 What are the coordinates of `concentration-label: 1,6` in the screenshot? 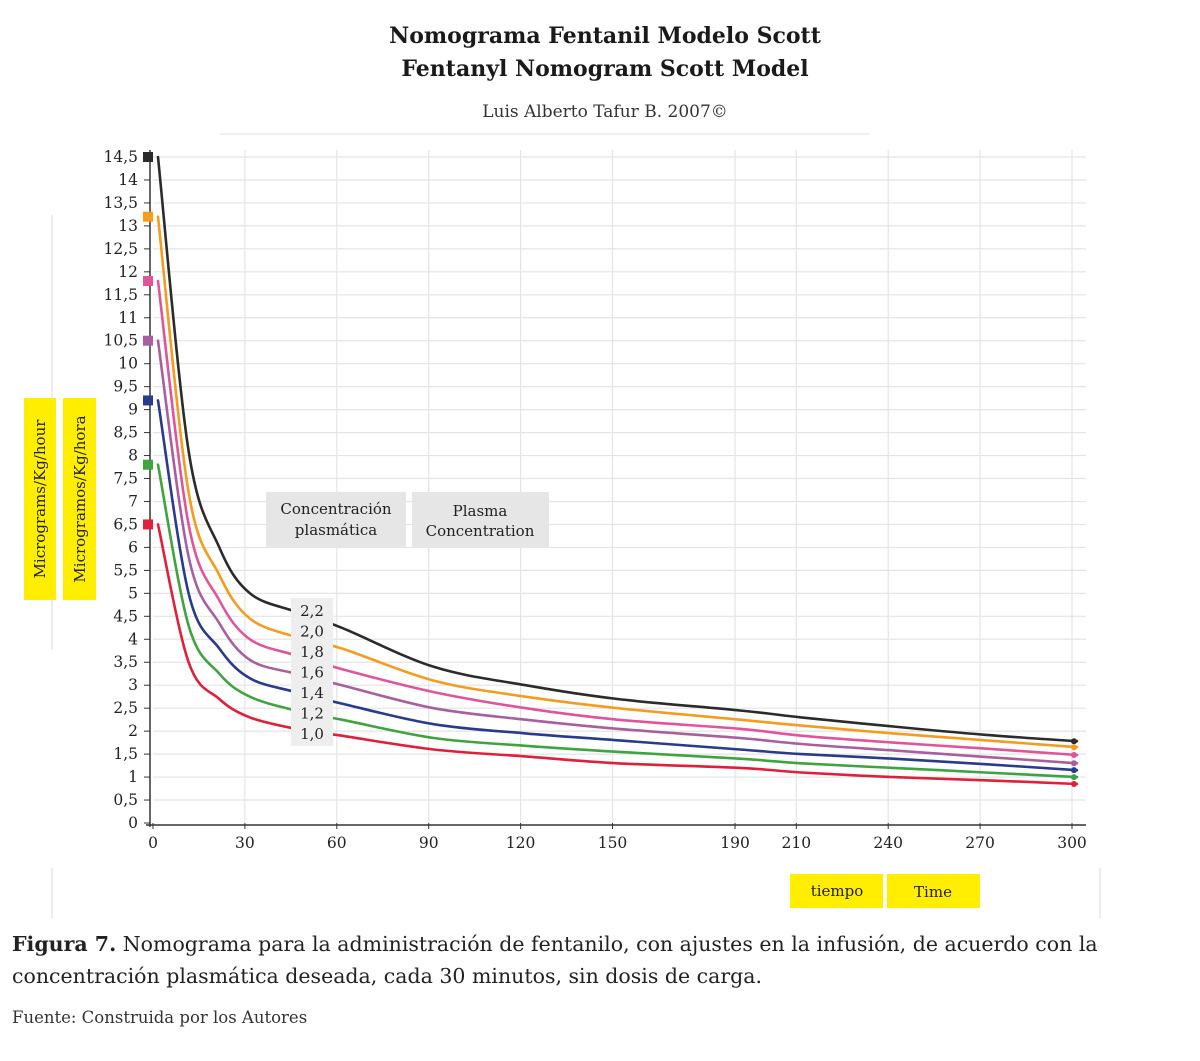 It's located at (312, 673).